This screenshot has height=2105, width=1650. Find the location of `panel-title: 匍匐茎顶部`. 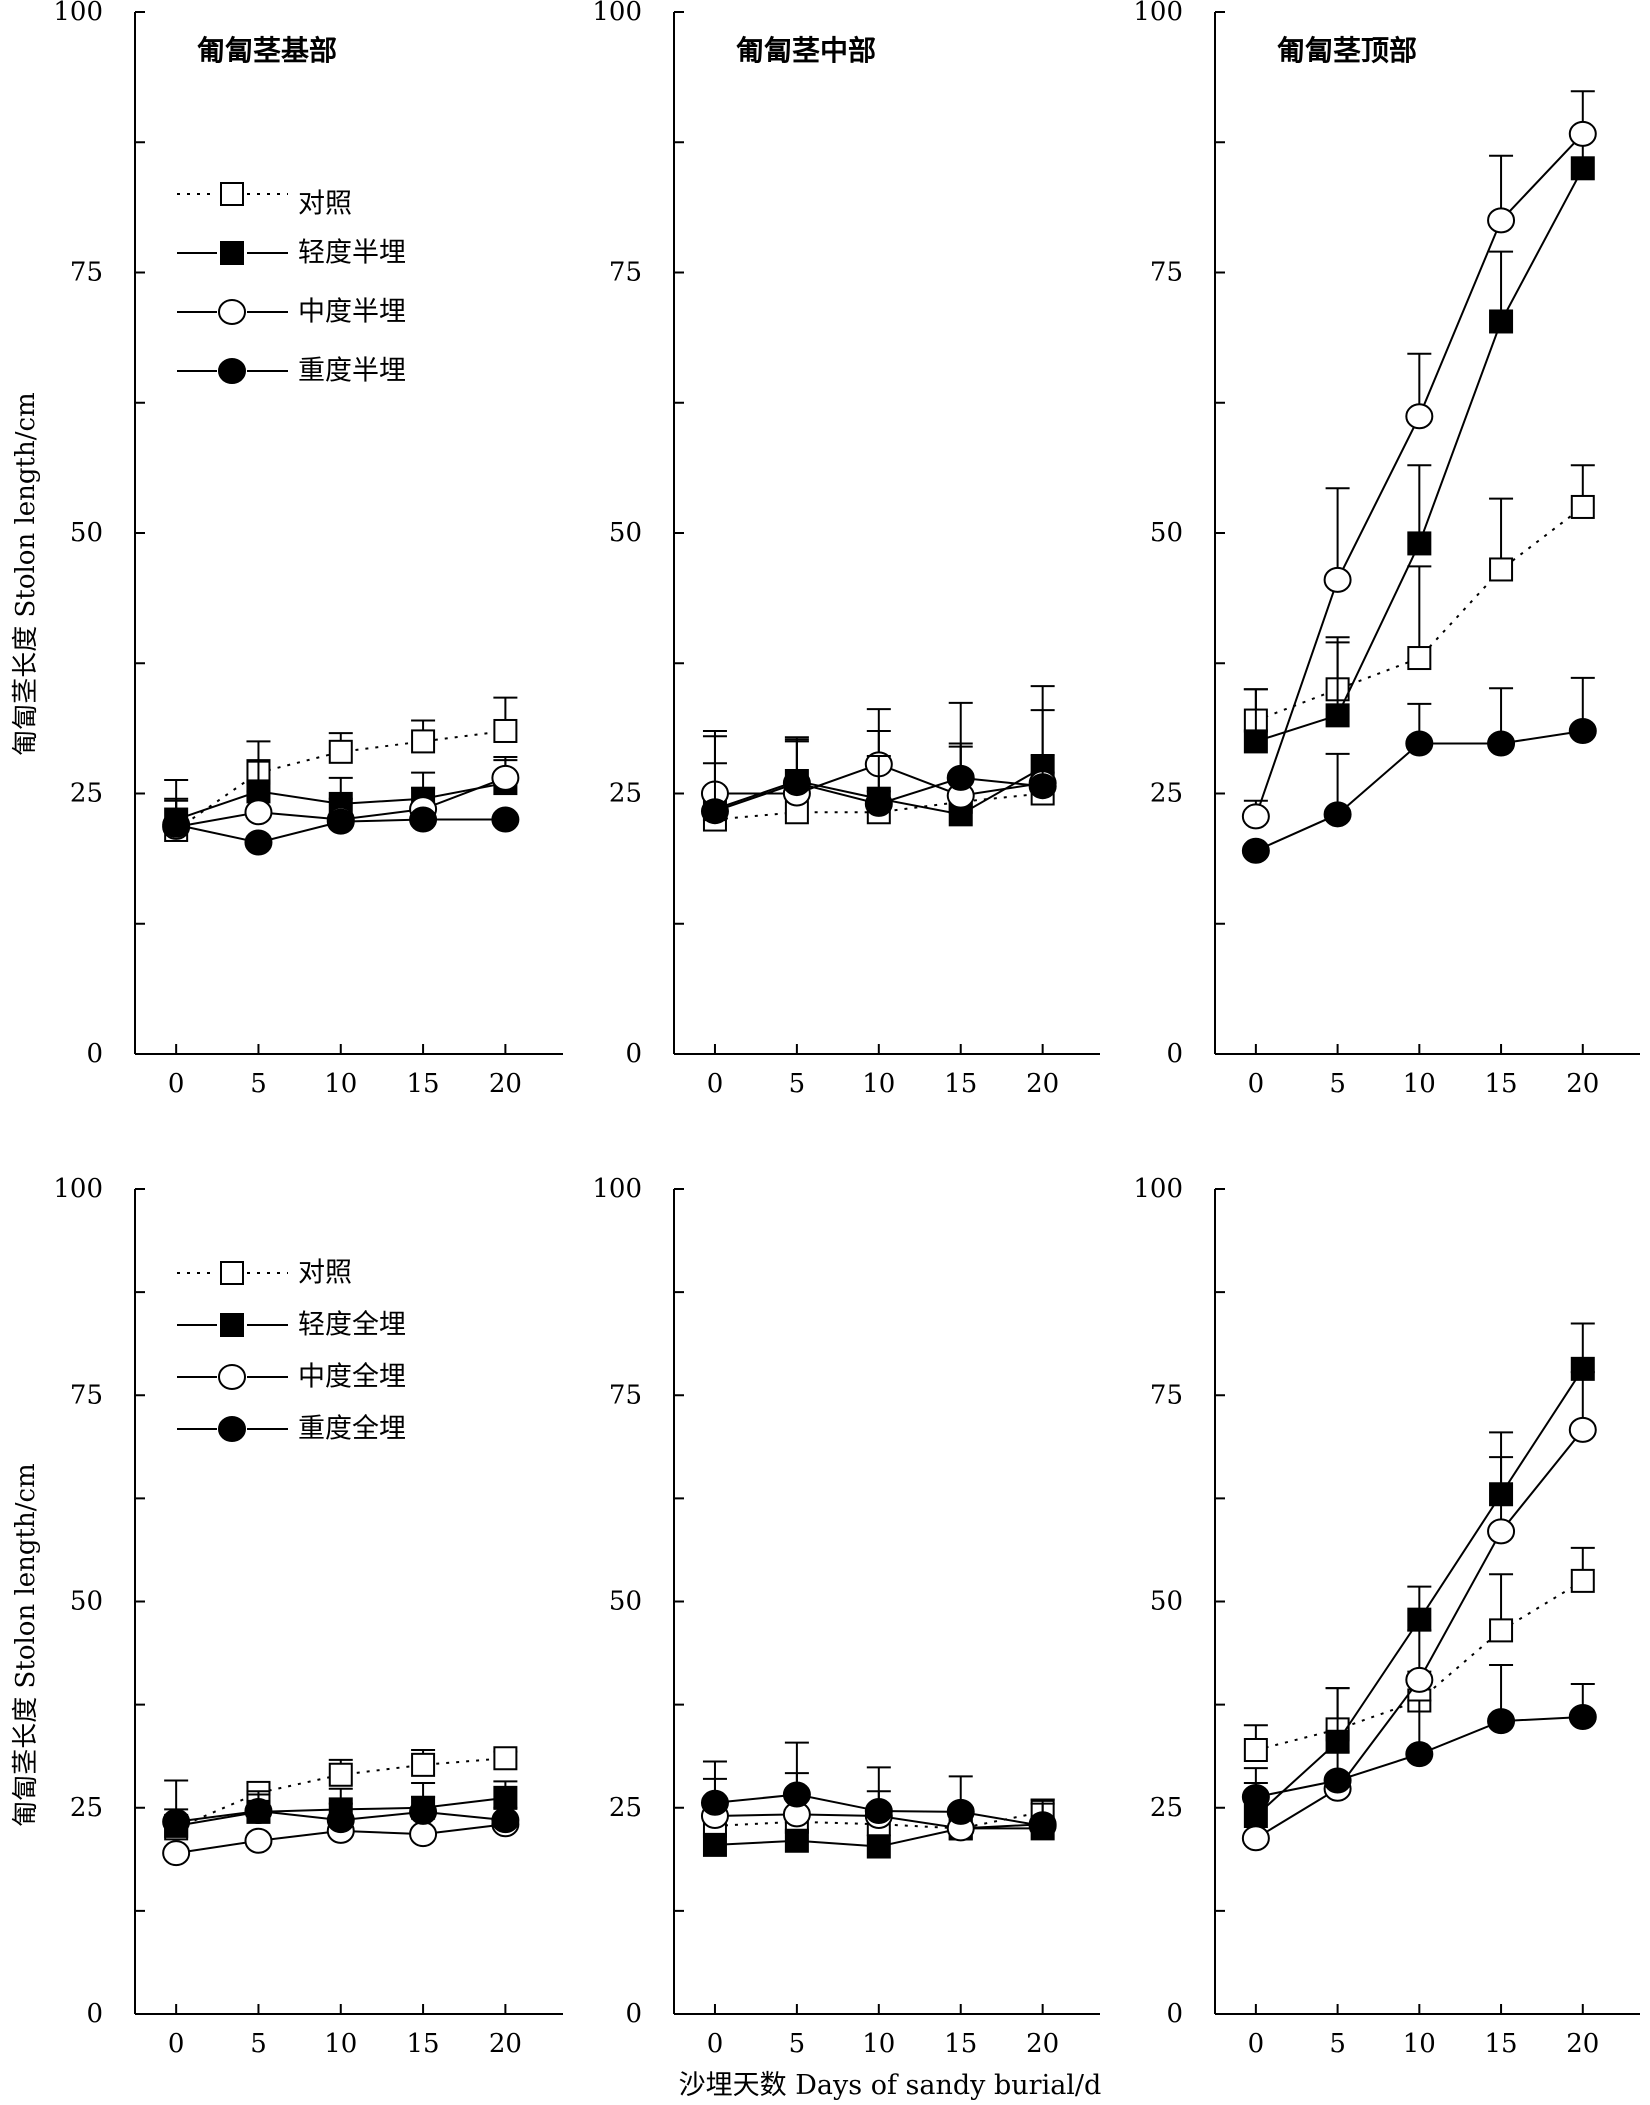

panel-title: 匍匐茎顶部 is located at coordinates (1347, 50).